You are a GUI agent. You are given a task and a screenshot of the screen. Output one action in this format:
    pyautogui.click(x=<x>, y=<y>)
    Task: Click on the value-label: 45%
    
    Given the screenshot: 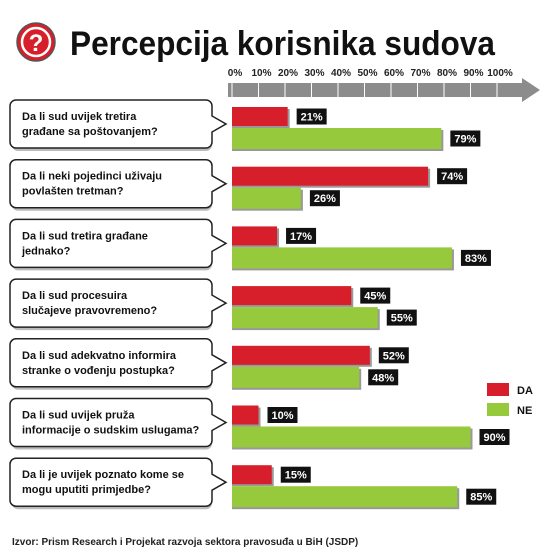 What is the action you would take?
    pyautogui.click(x=375, y=297)
    